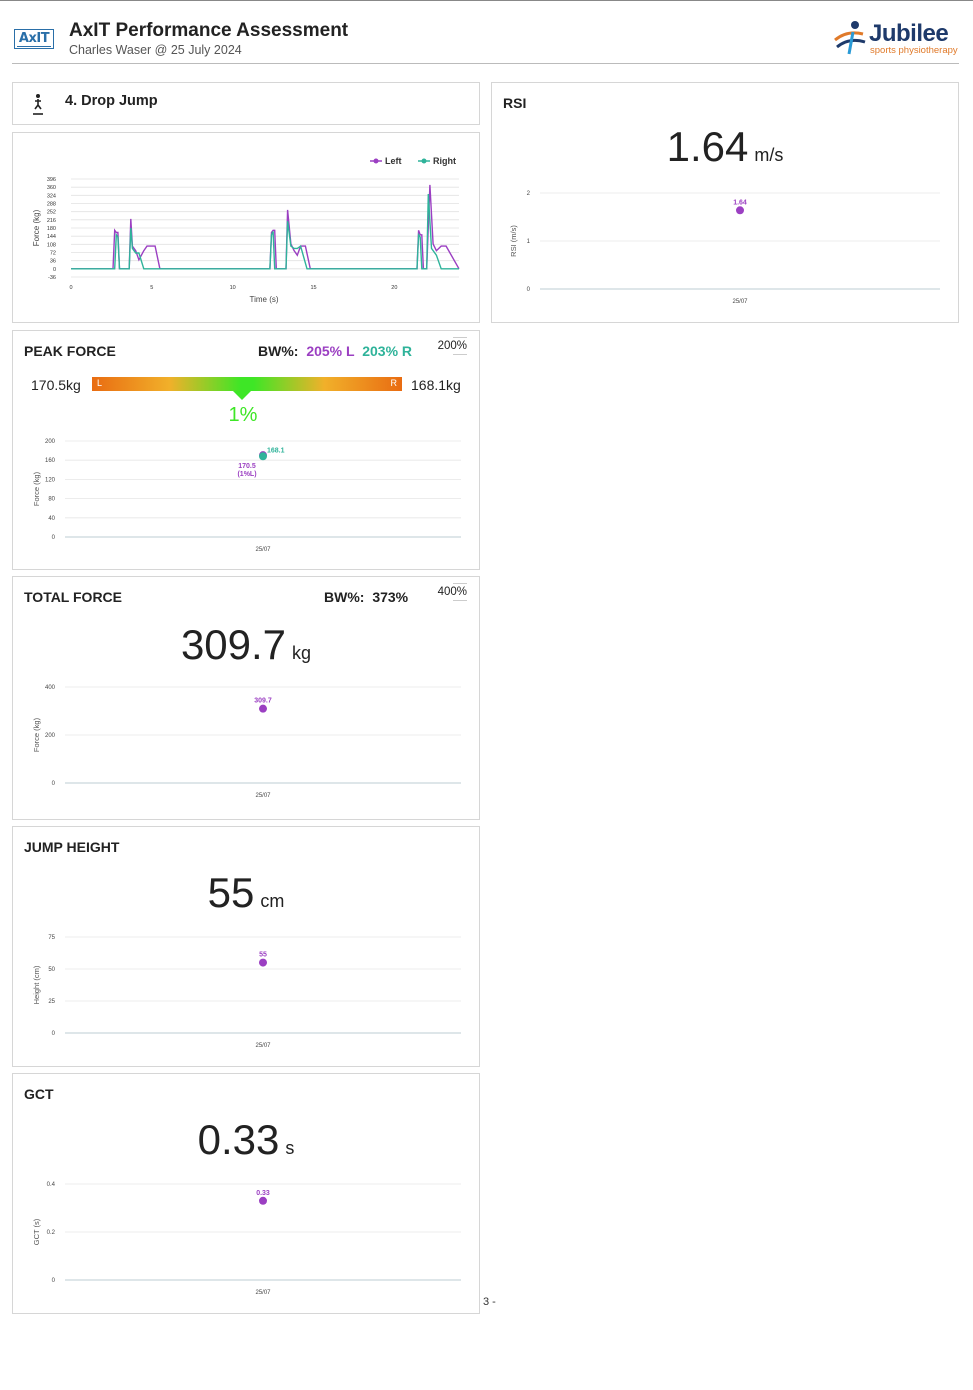  Describe the element at coordinates (51, 180) in the screenshot. I see `trace-y-tick: 396` at that location.